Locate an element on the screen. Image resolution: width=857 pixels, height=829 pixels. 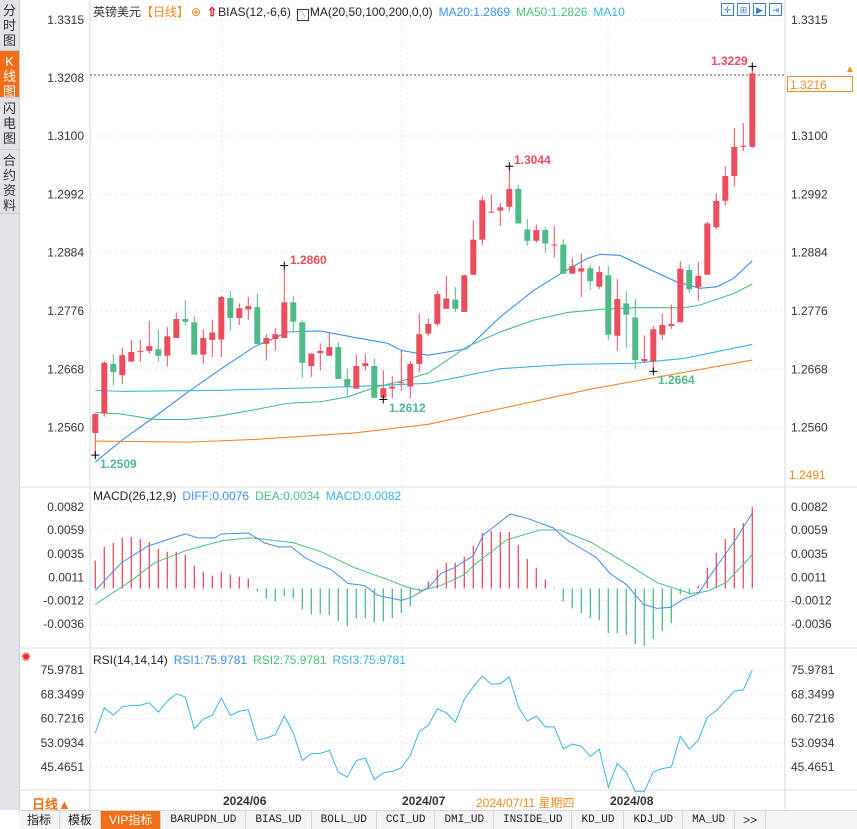
macd-tick-left: 0.0082 is located at coordinates (65, 507).